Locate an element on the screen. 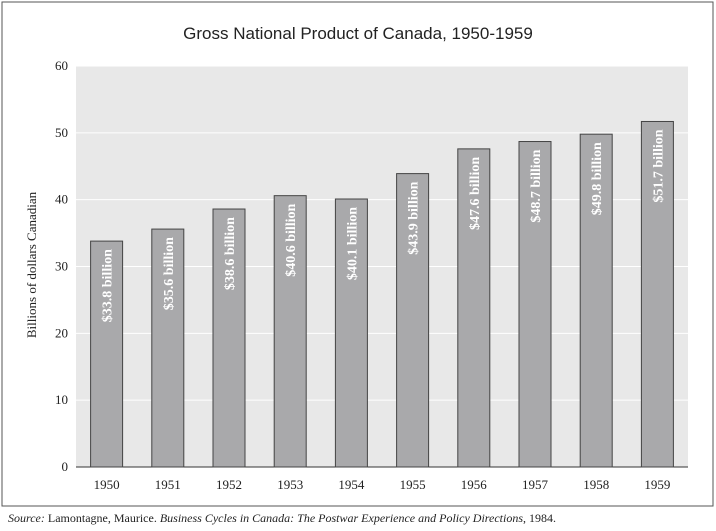  value-label: $43.9 billion is located at coordinates (414, 217).